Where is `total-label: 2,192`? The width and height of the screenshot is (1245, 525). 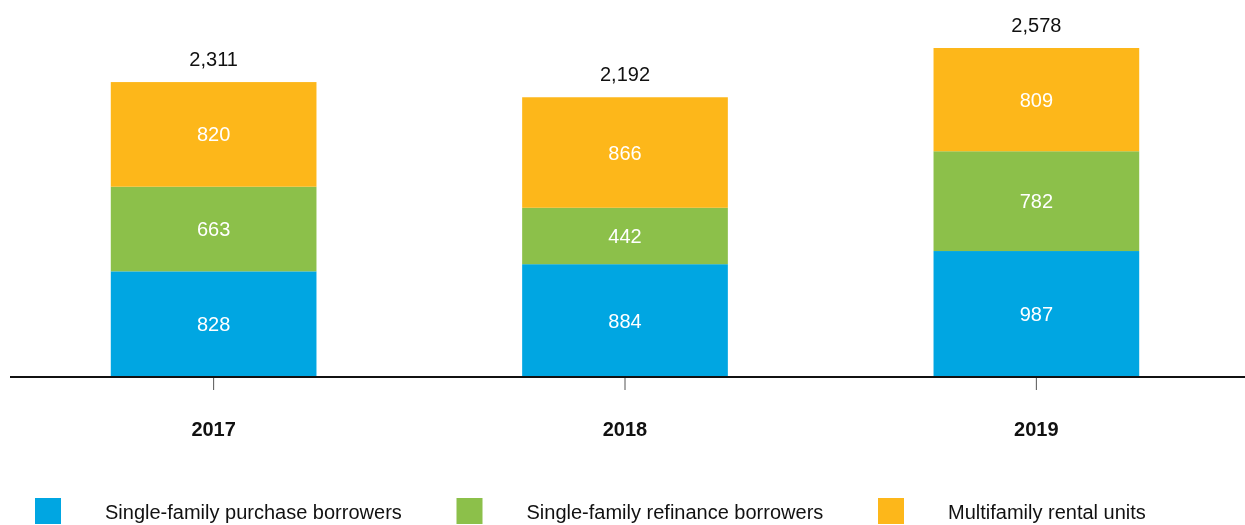 total-label: 2,192 is located at coordinates (625, 74).